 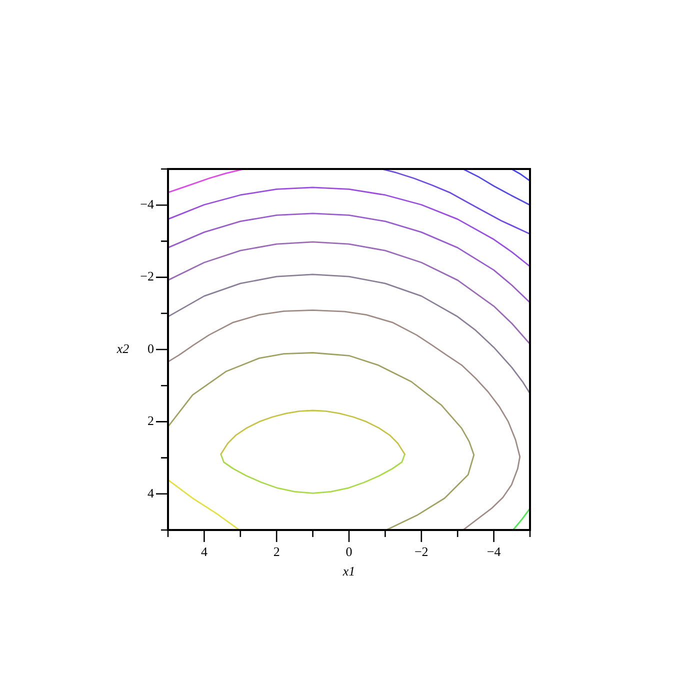 I want to click on x-tick-label: −2, so click(x=421, y=552).